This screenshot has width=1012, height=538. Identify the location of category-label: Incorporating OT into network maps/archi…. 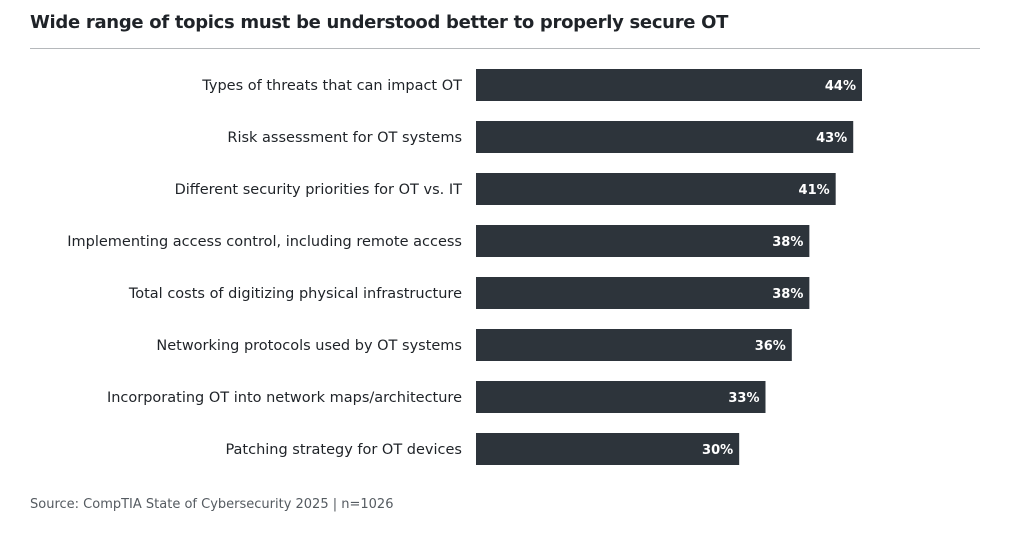
(284, 398).